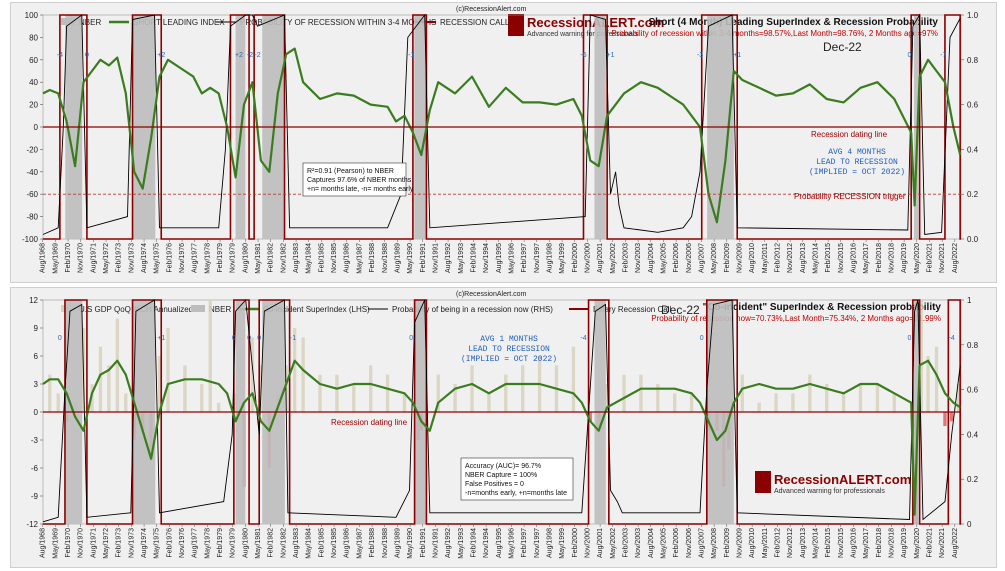  Describe the element at coordinates (182, 543) in the screenshot. I see `bot-xtick-label: Nov/1976` at that location.